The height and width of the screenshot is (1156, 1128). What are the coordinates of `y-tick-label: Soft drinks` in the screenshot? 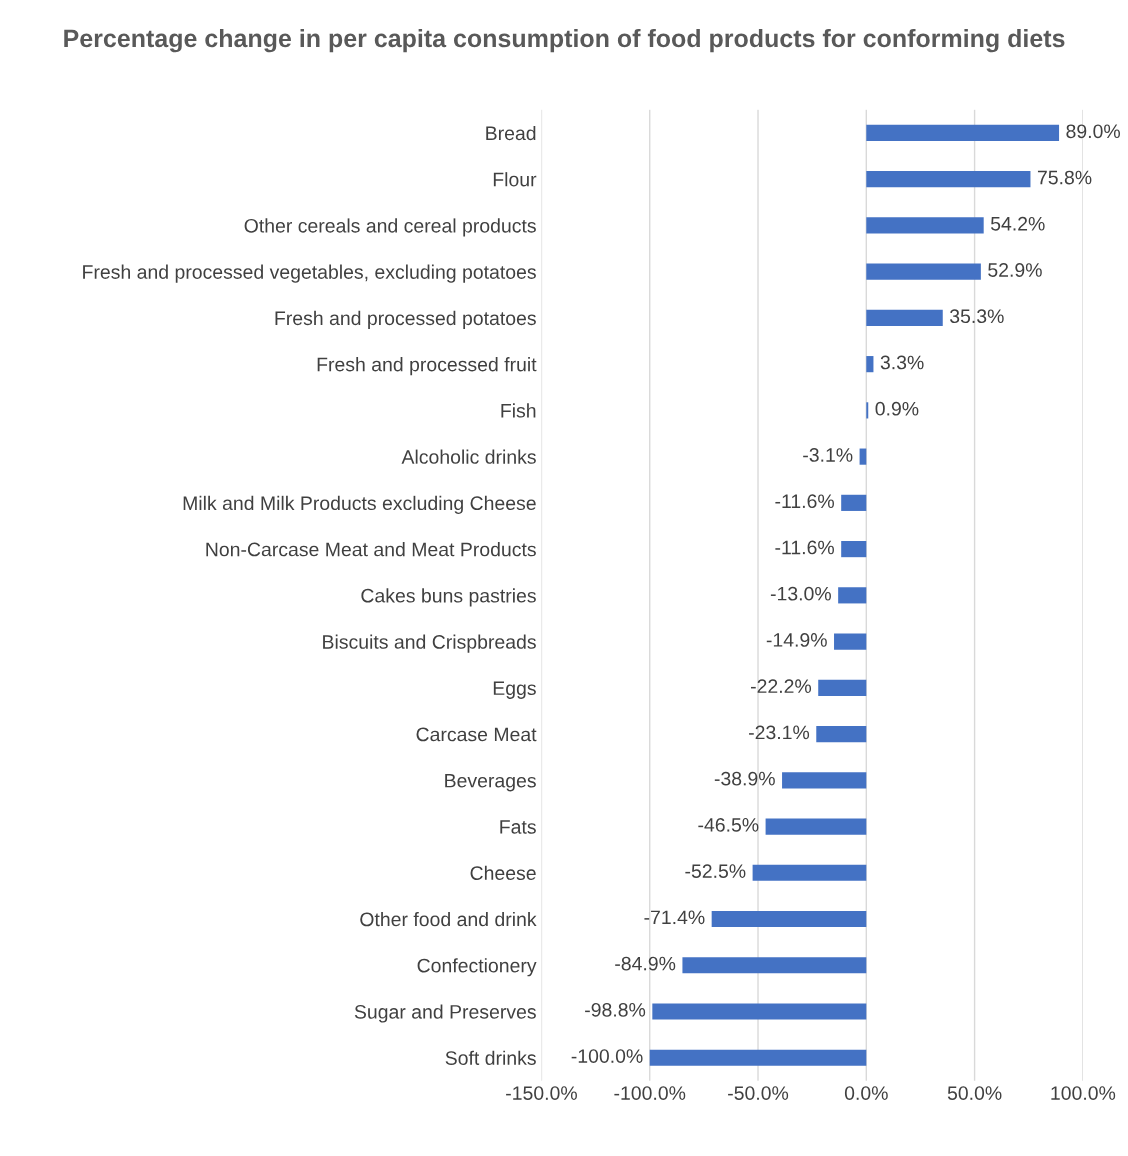 It's located at (490, 1057).